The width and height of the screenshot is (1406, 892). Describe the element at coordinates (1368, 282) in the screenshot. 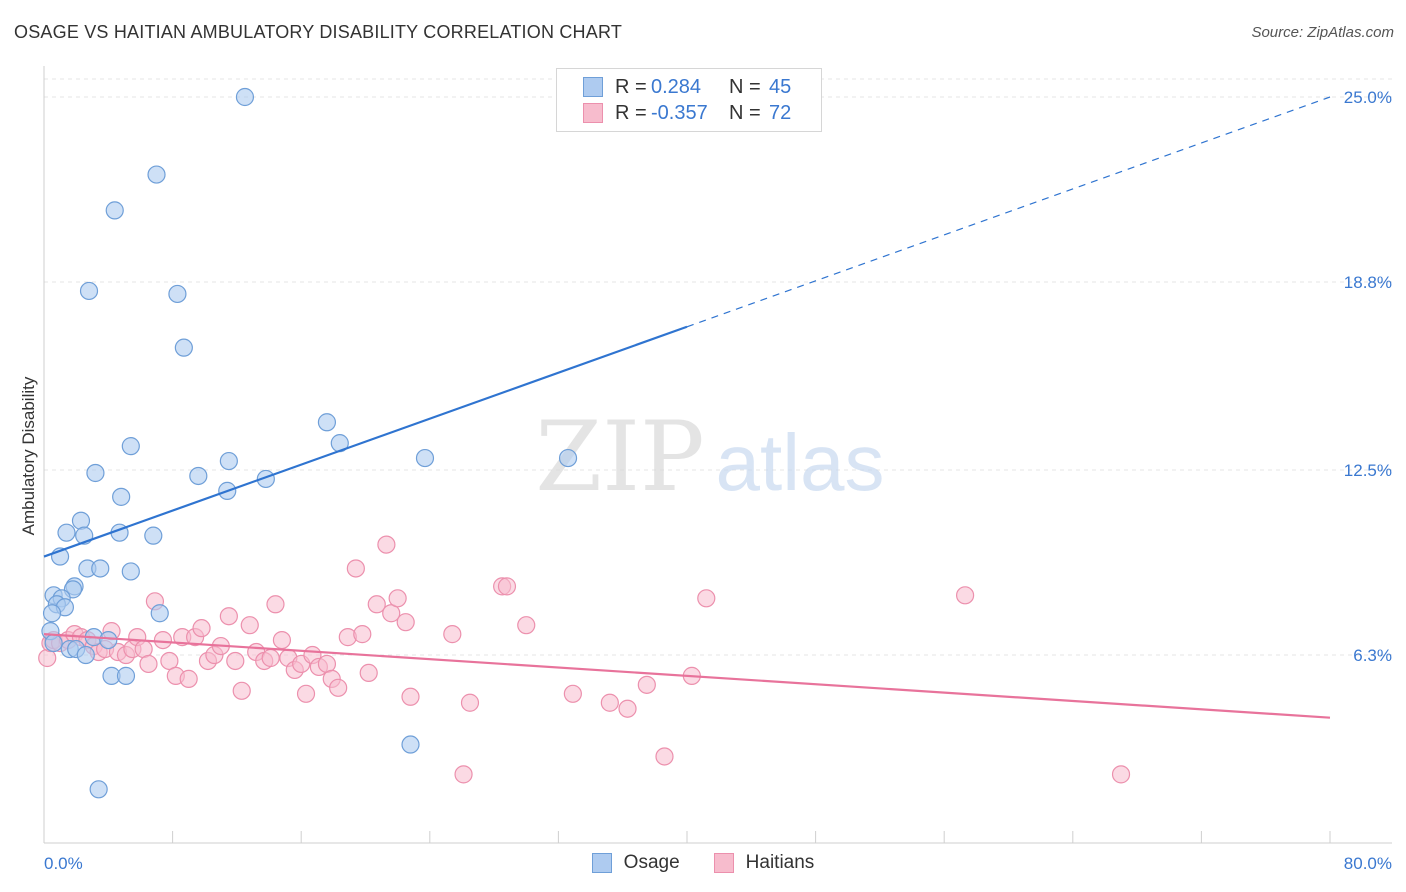

I see `y-tick-label: 18.8%` at that location.